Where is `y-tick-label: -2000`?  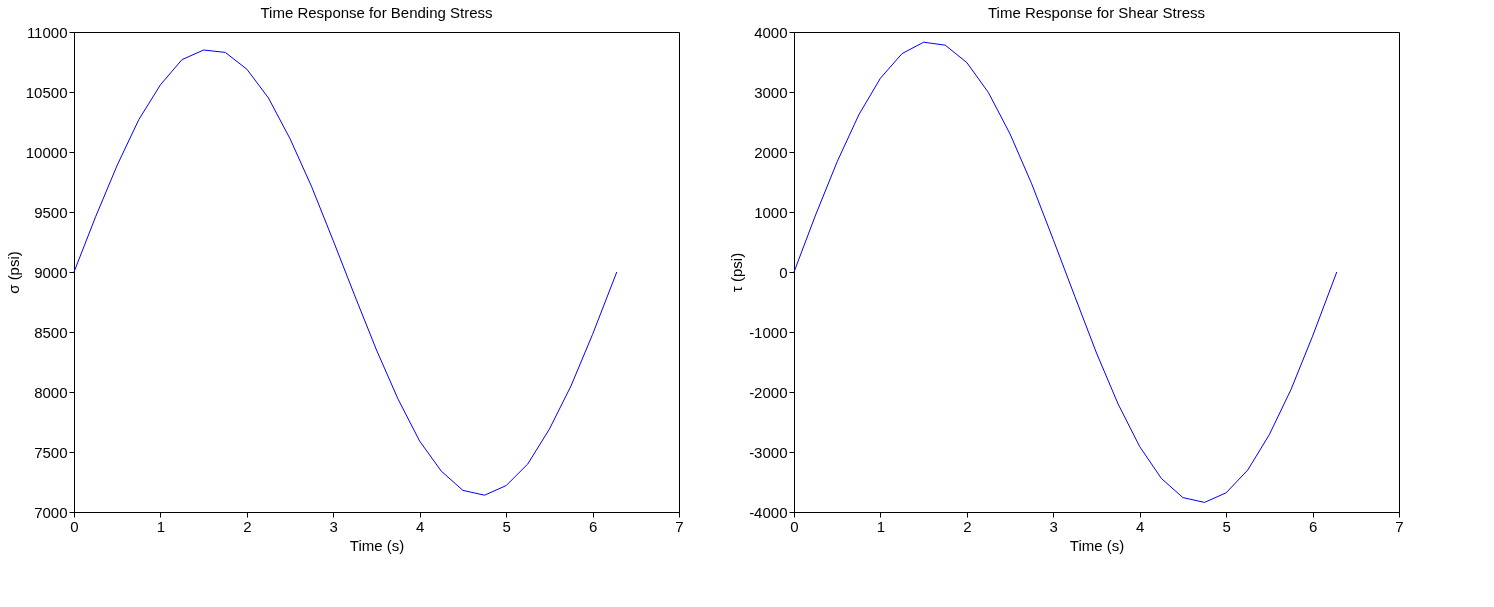
y-tick-label: -2000 is located at coordinates (768, 392).